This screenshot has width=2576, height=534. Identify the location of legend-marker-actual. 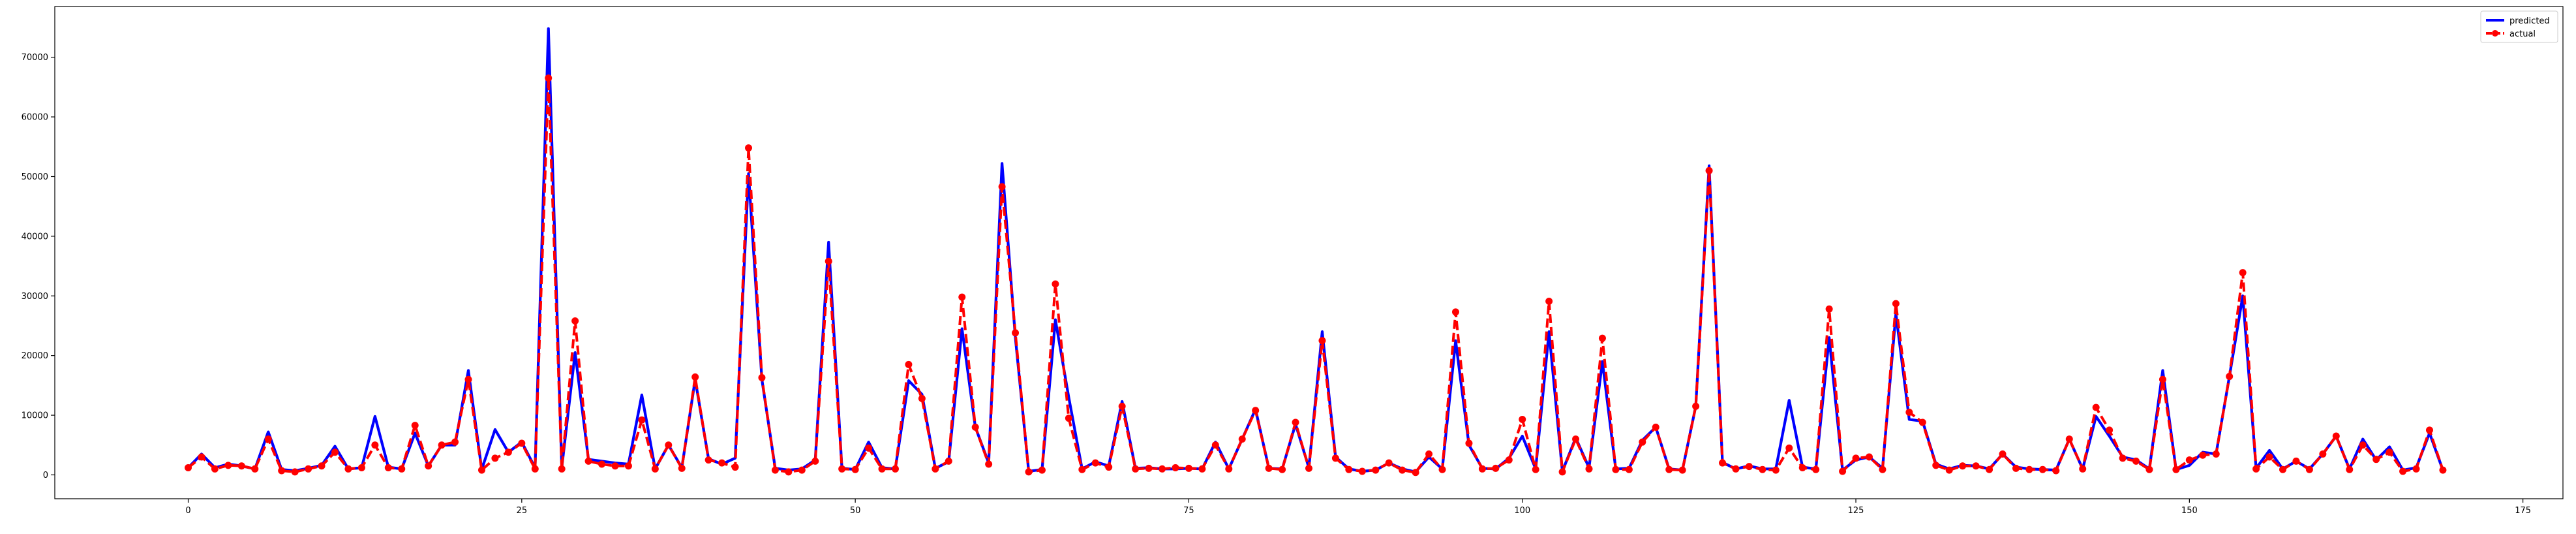
(2495, 33).